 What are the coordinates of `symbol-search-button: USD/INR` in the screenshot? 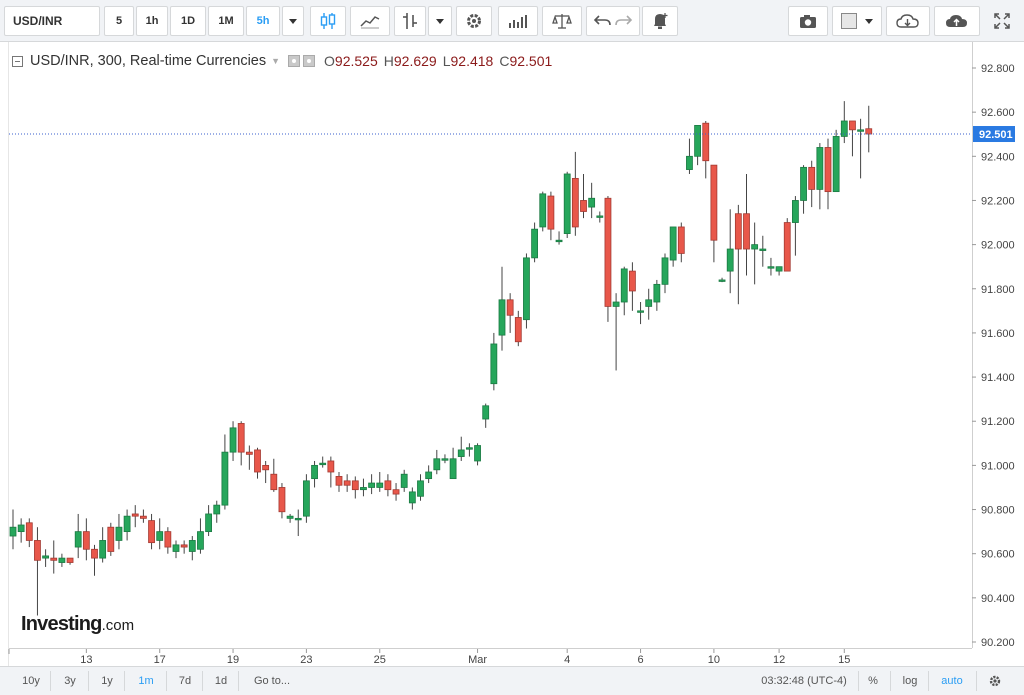 It's located at (52, 21).